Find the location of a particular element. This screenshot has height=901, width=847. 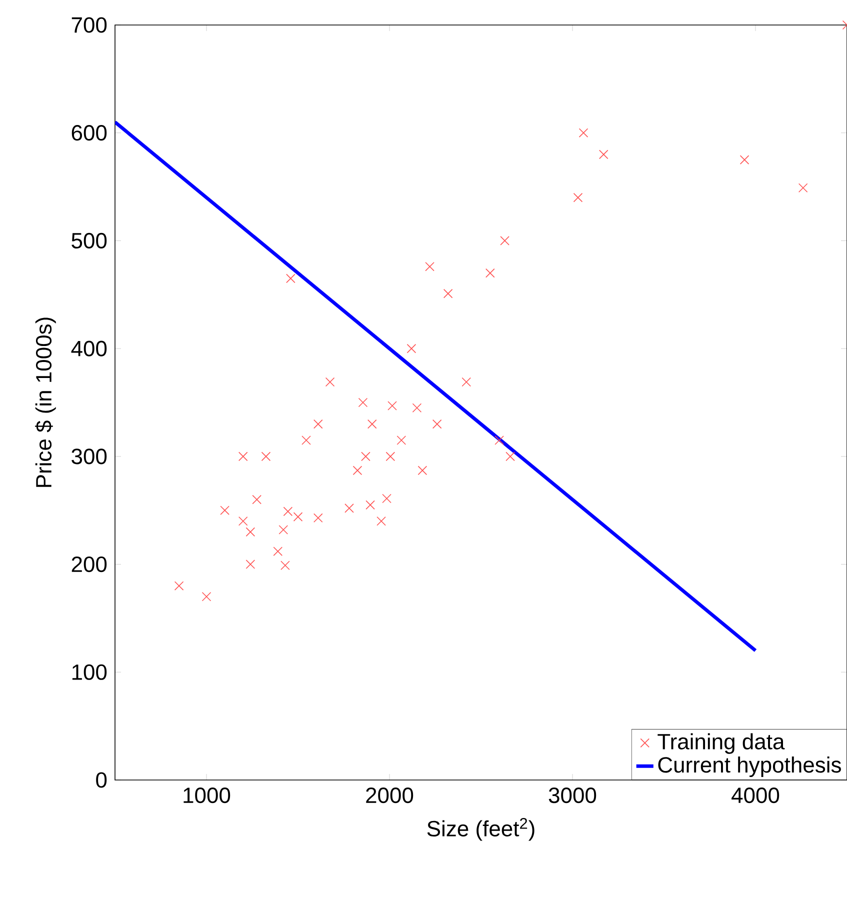

y-tick-label: 700 is located at coordinates (89, 25).